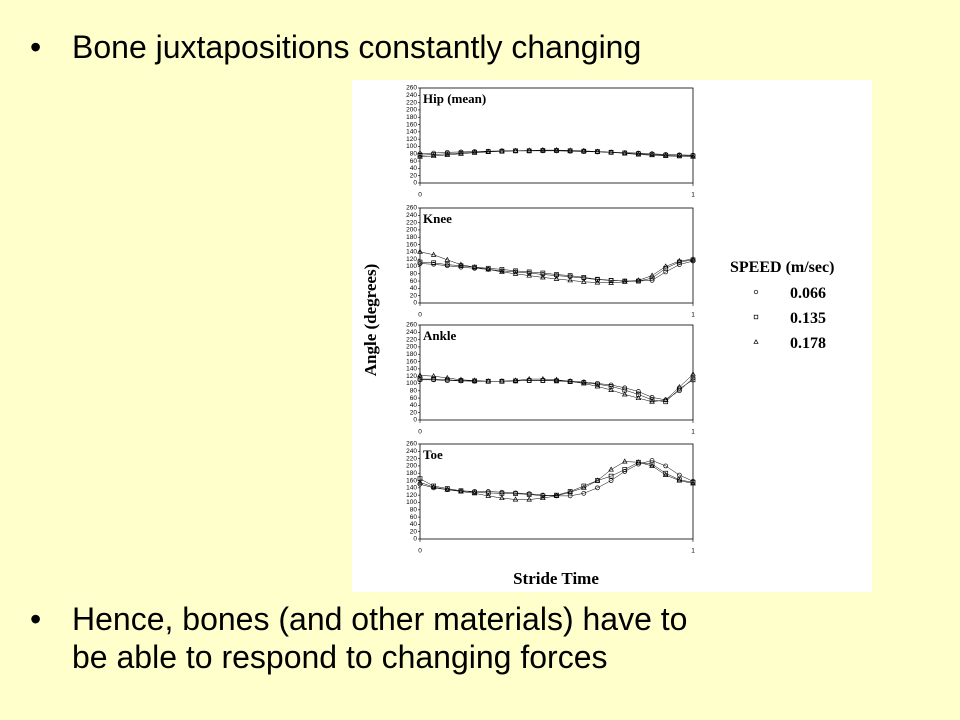 This screenshot has width=960, height=720. I want to click on y-tick-label: 140, so click(411, 488).